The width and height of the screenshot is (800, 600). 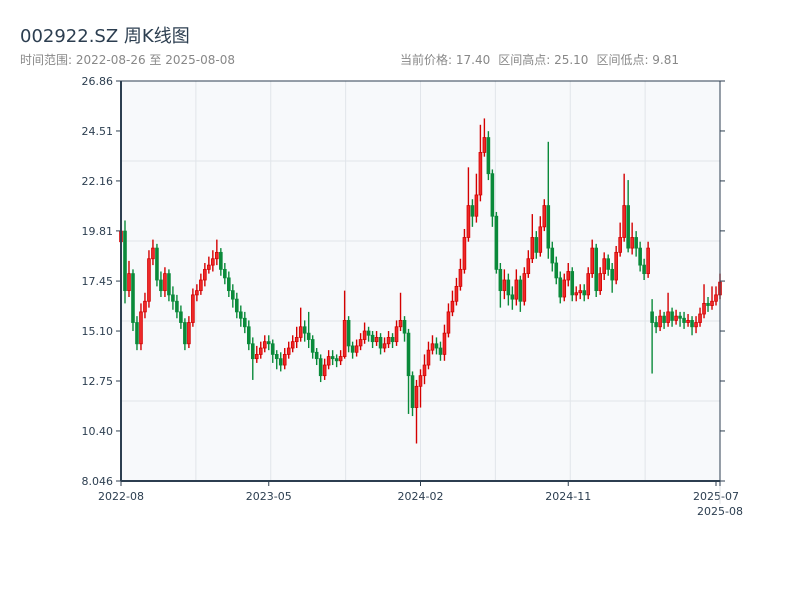 I want to click on y-tick-label: 22.16, so click(x=98, y=181).